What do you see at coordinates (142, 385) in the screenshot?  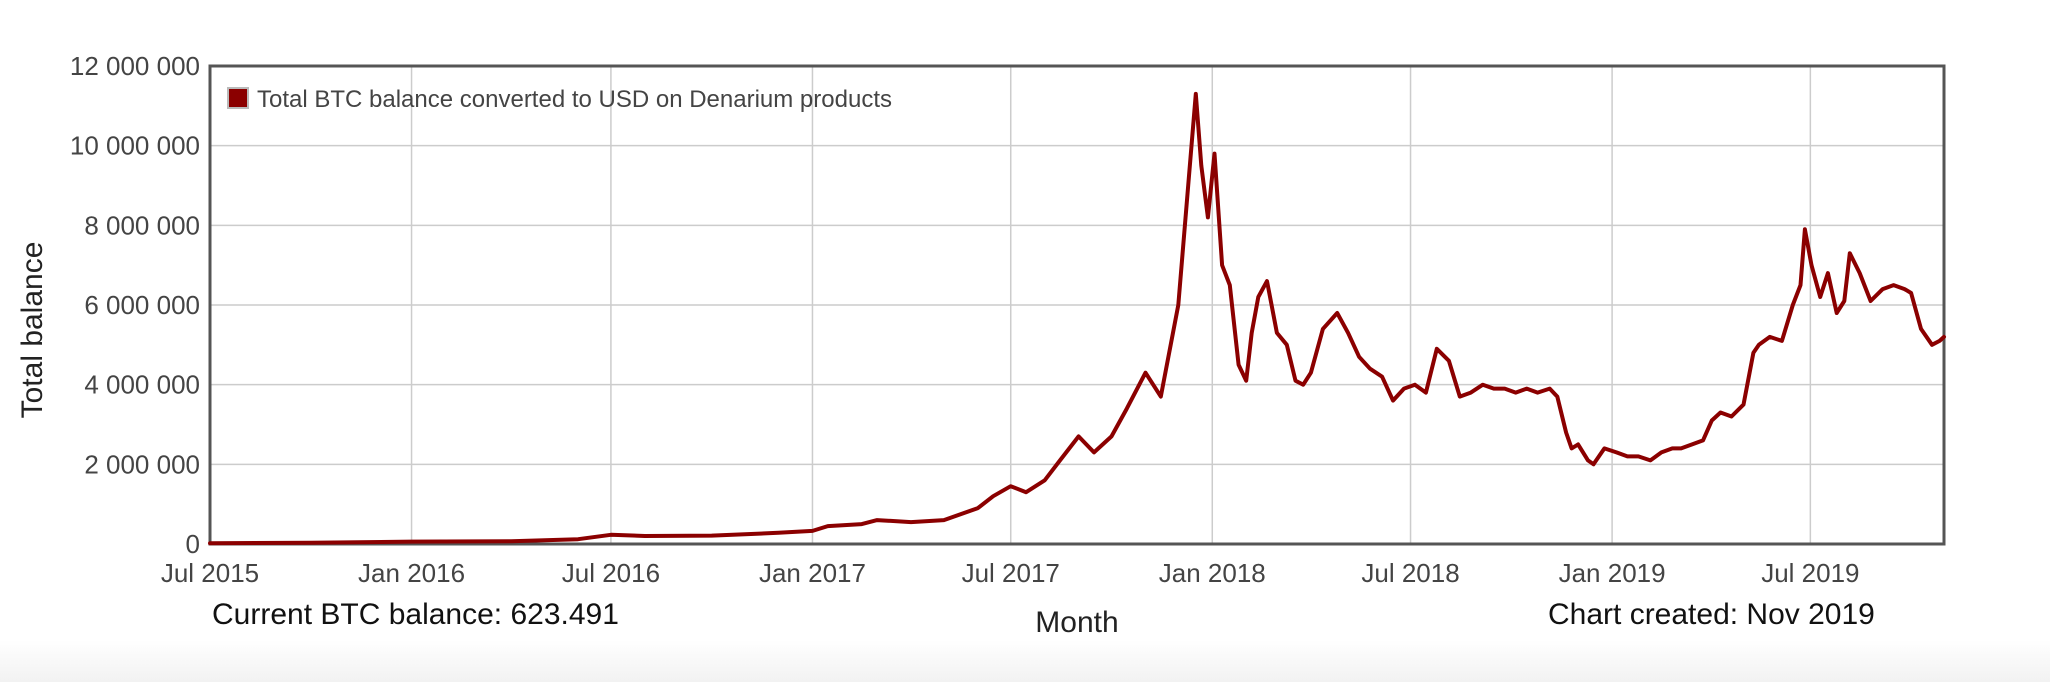 I see `y-tick-label: 4 000 000` at bounding box center [142, 385].